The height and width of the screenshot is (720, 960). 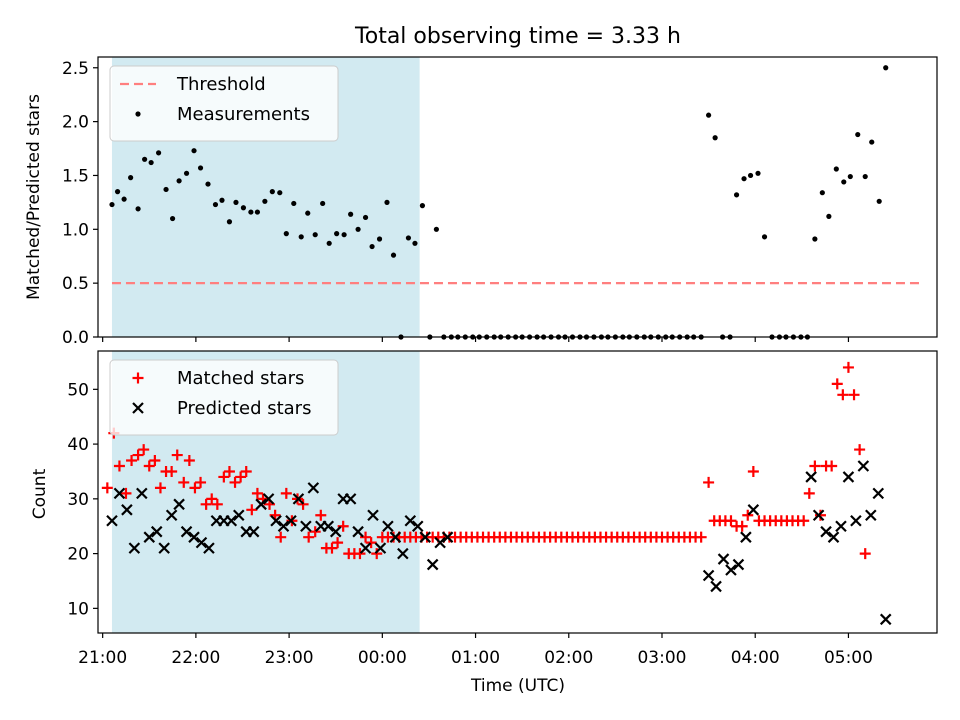 I want to click on legend-label: Threshold, so click(x=221, y=84).